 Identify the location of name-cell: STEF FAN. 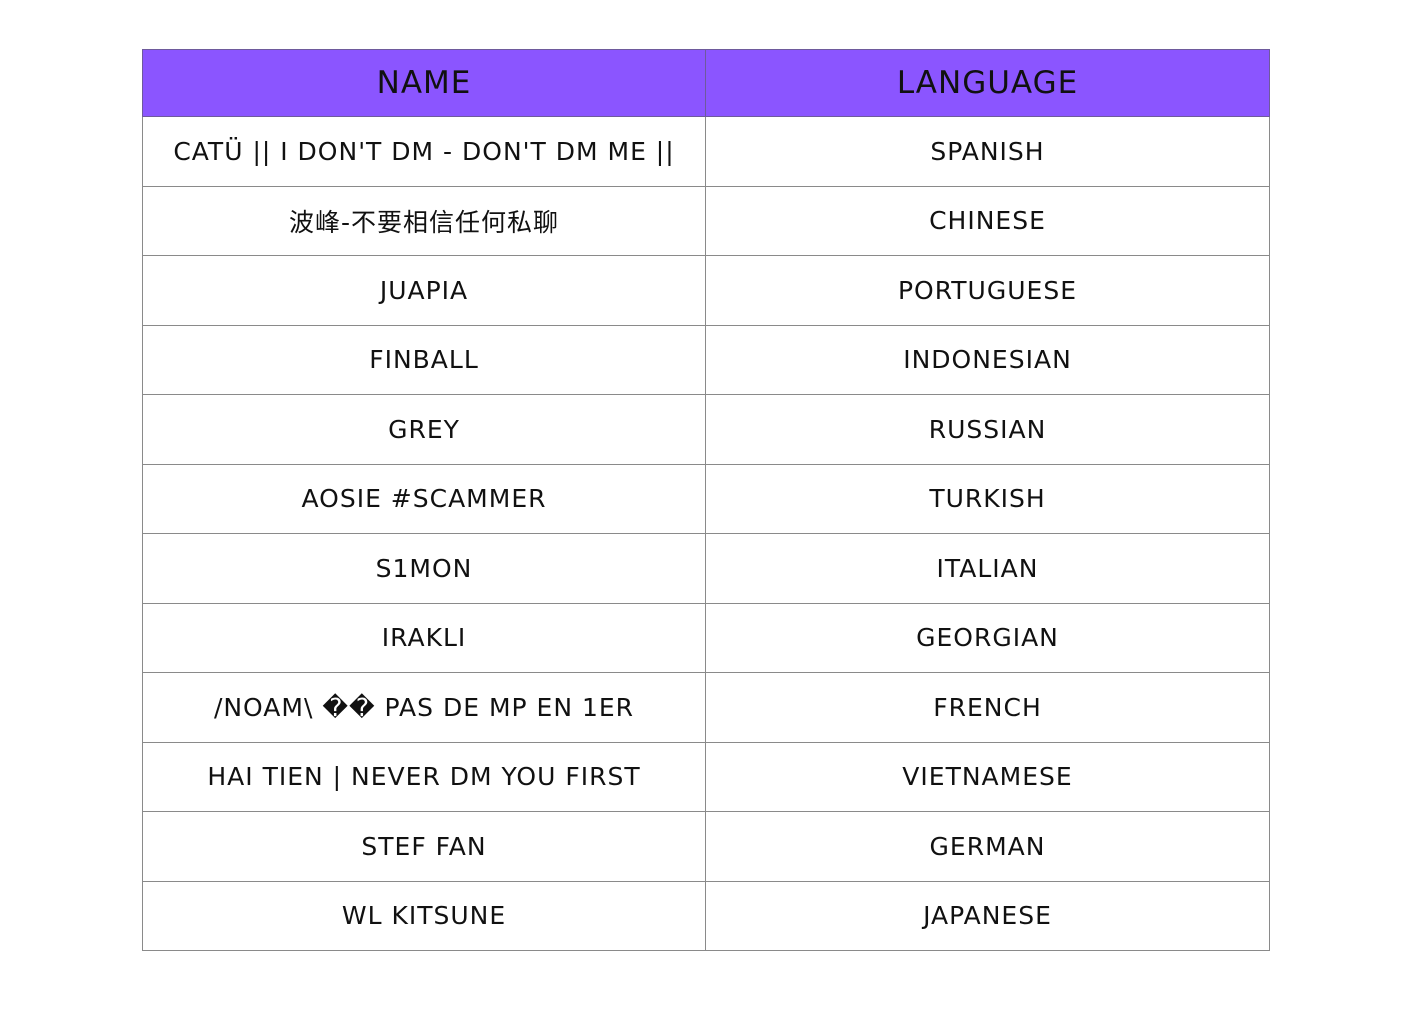
(424, 846).